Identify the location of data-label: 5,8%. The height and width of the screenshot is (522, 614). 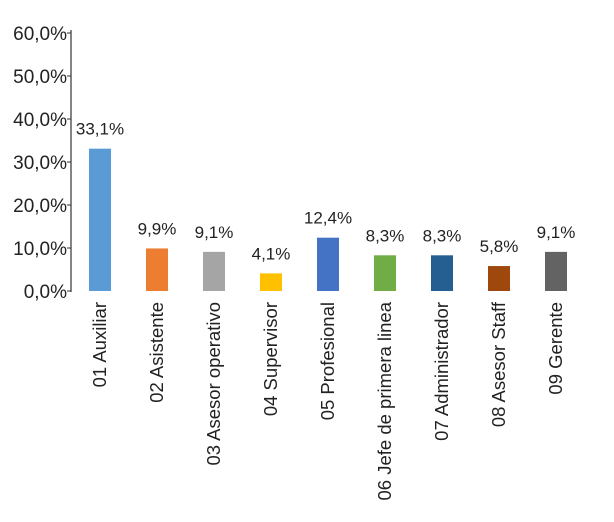
(499, 246).